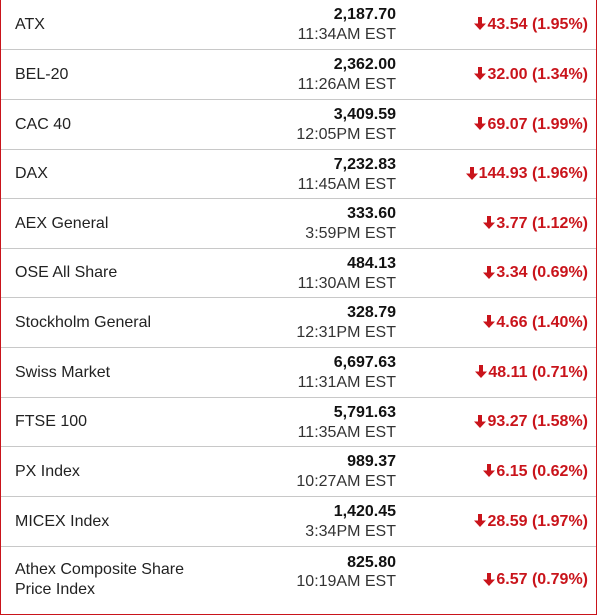 The image size is (597, 615). Describe the element at coordinates (42, 74) in the screenshot. I see `index-name-link: BEL-20` at that location.